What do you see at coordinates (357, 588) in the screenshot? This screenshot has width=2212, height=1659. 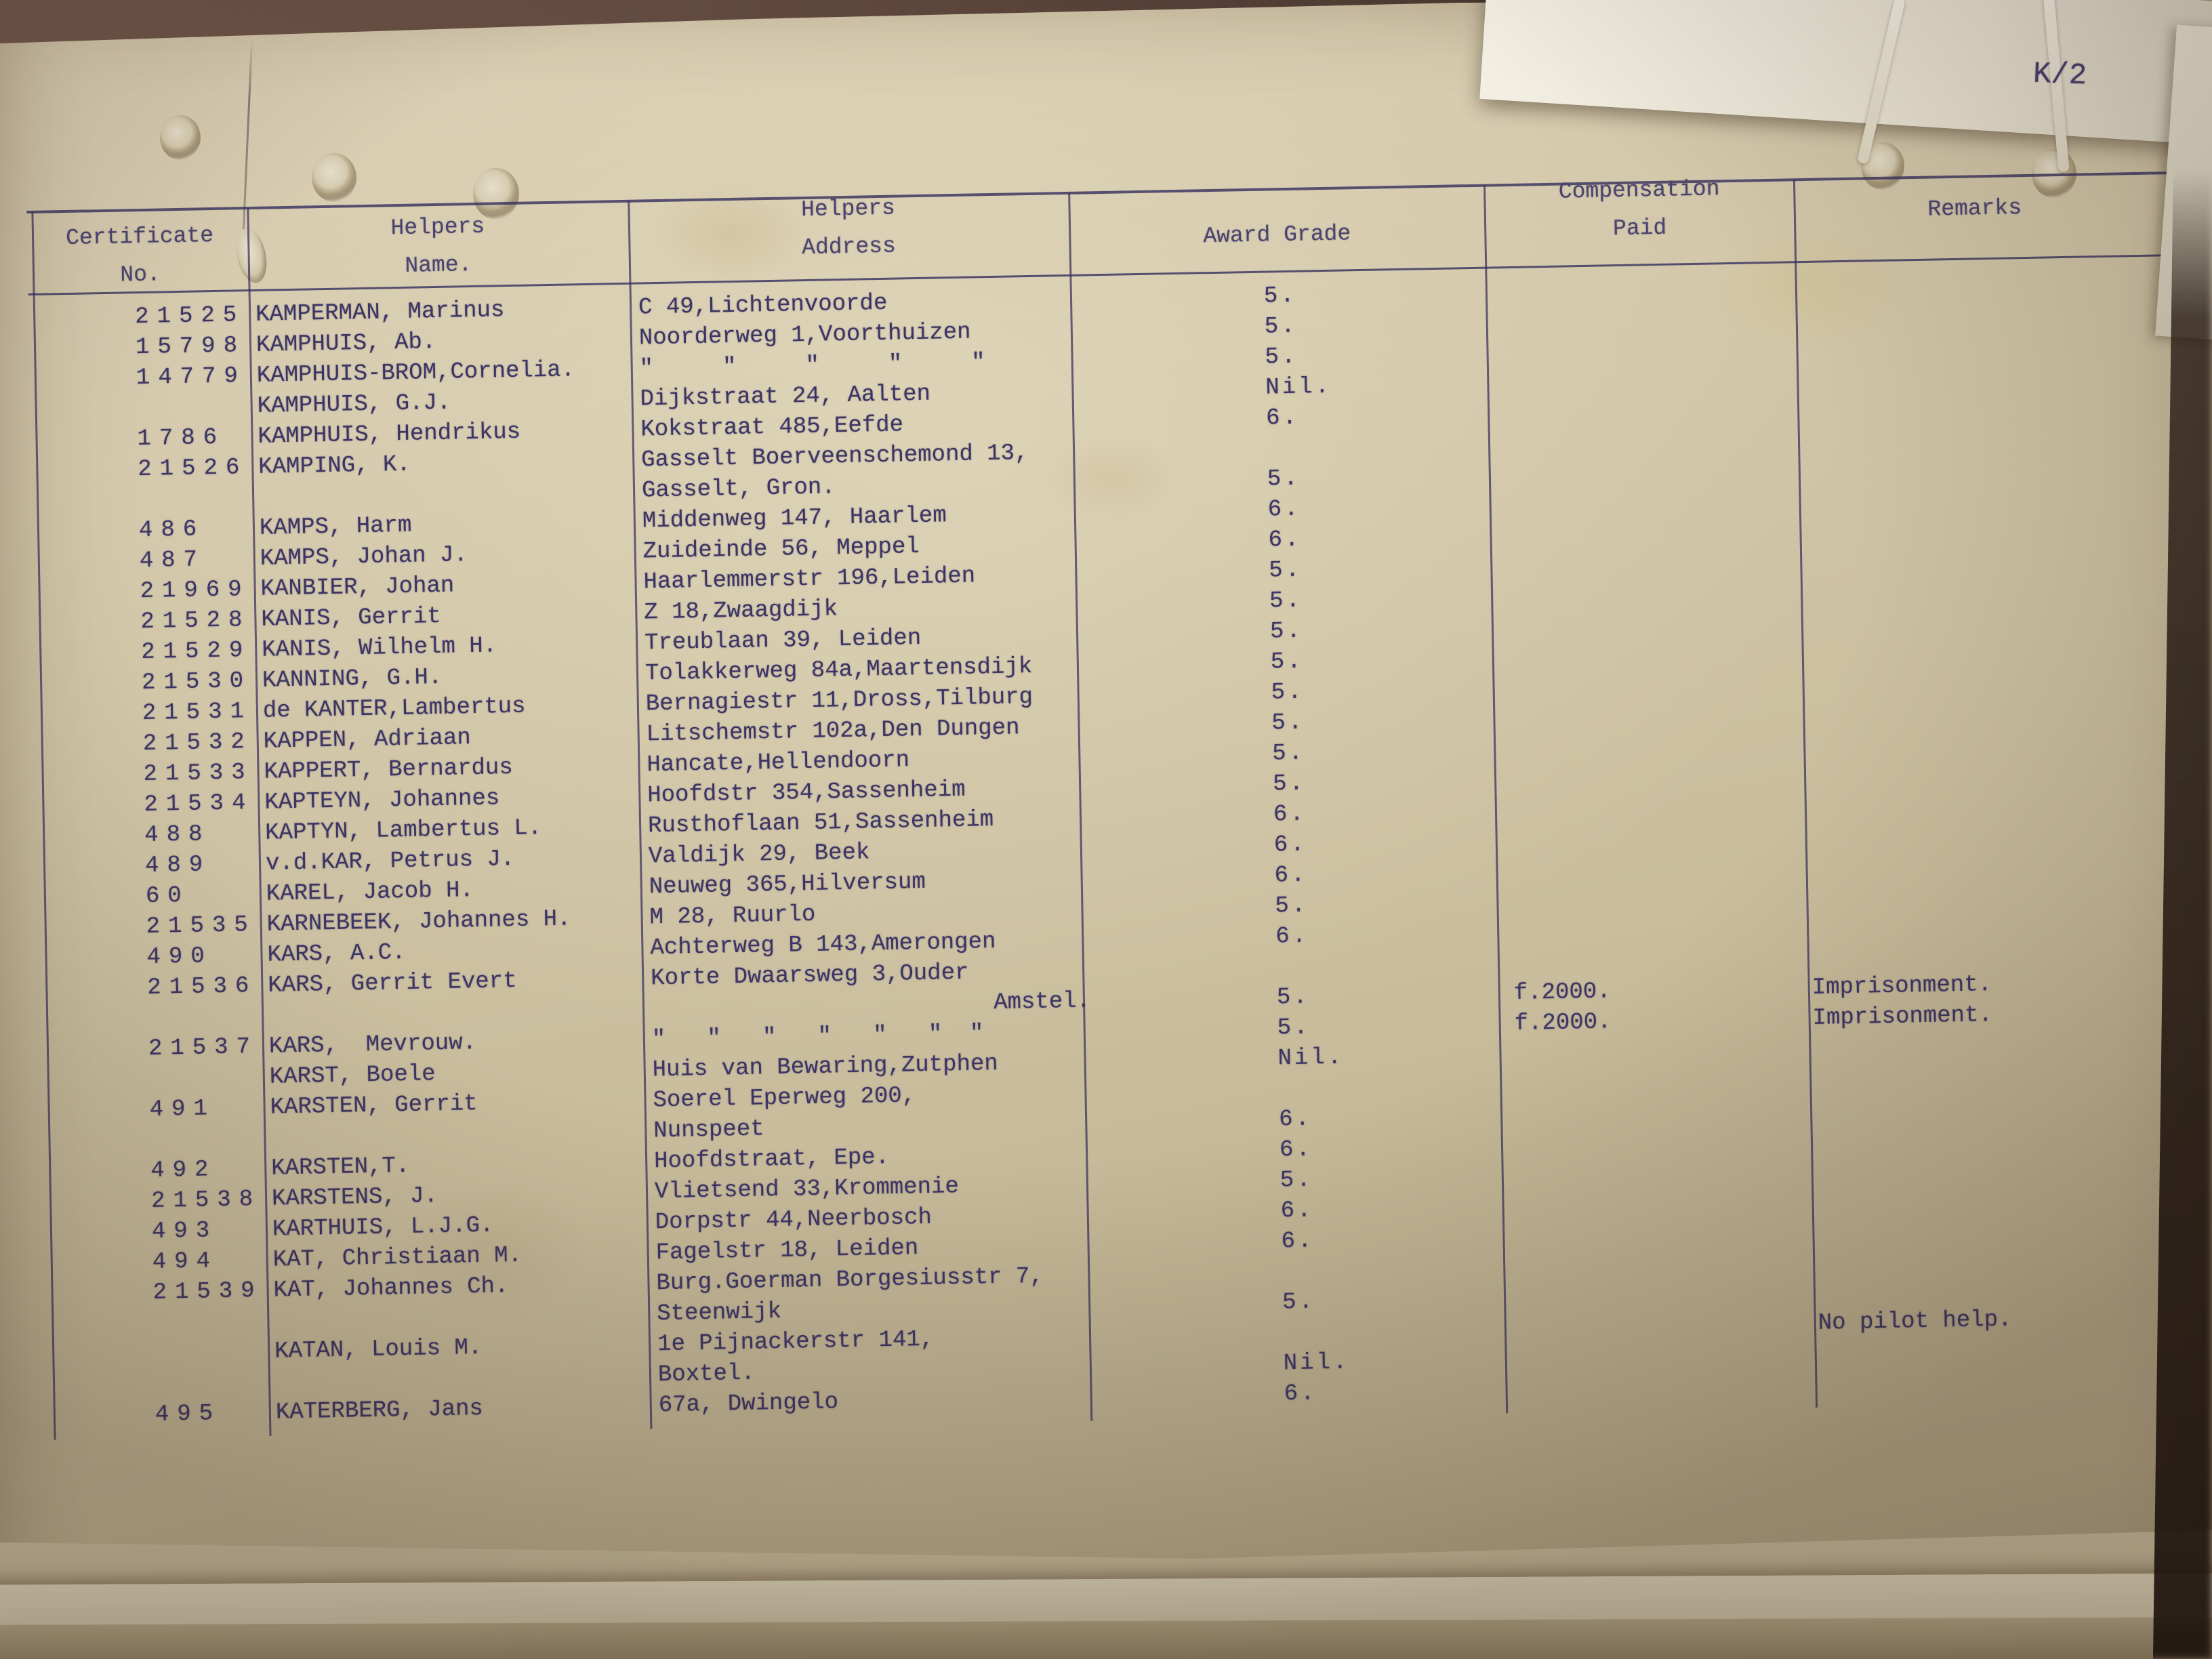 I see `cell-name: KANBIER, Johan` at bounding box center [357, 588].